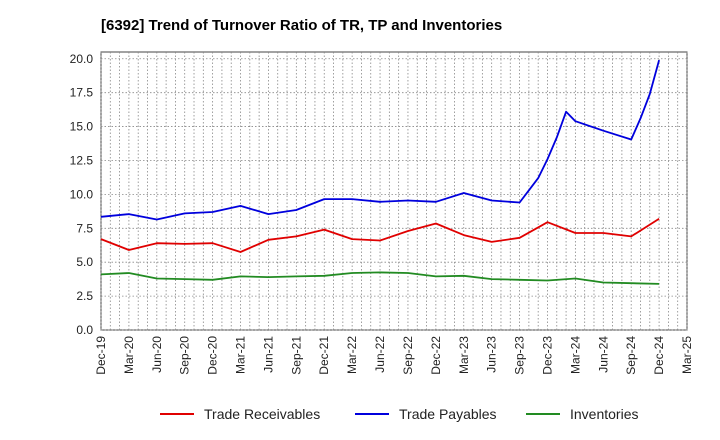 This screenshot has width=720, height=440. Describe the element at coordinates (631, 355) in the screenshot. I see `x-tick-label: Sep-24` at that location.